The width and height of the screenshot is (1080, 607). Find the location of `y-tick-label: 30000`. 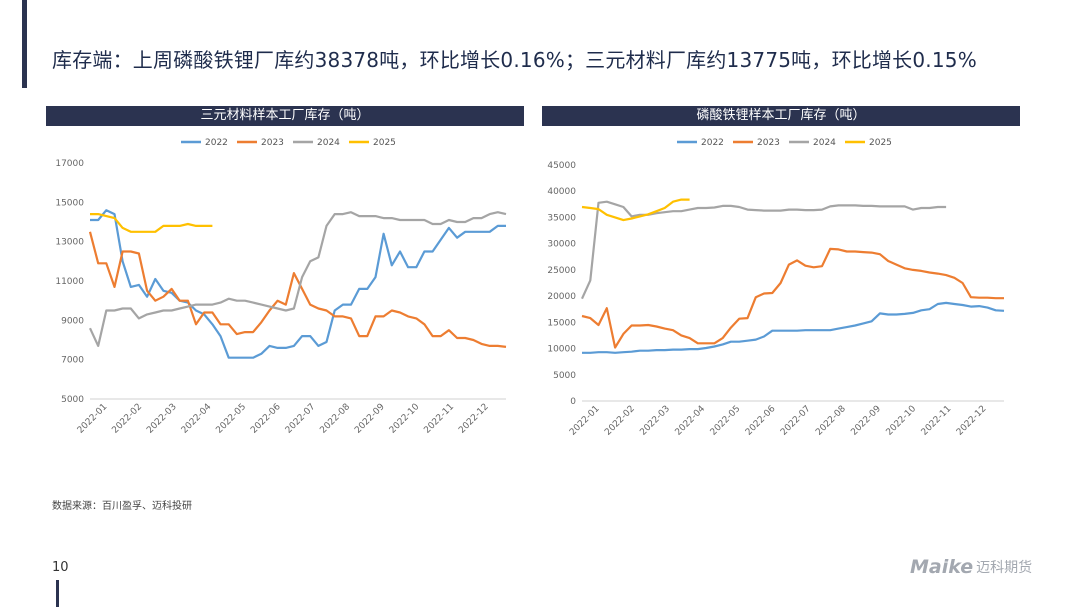

y-tick-label: 30000 is located at coordinates (561, 245).